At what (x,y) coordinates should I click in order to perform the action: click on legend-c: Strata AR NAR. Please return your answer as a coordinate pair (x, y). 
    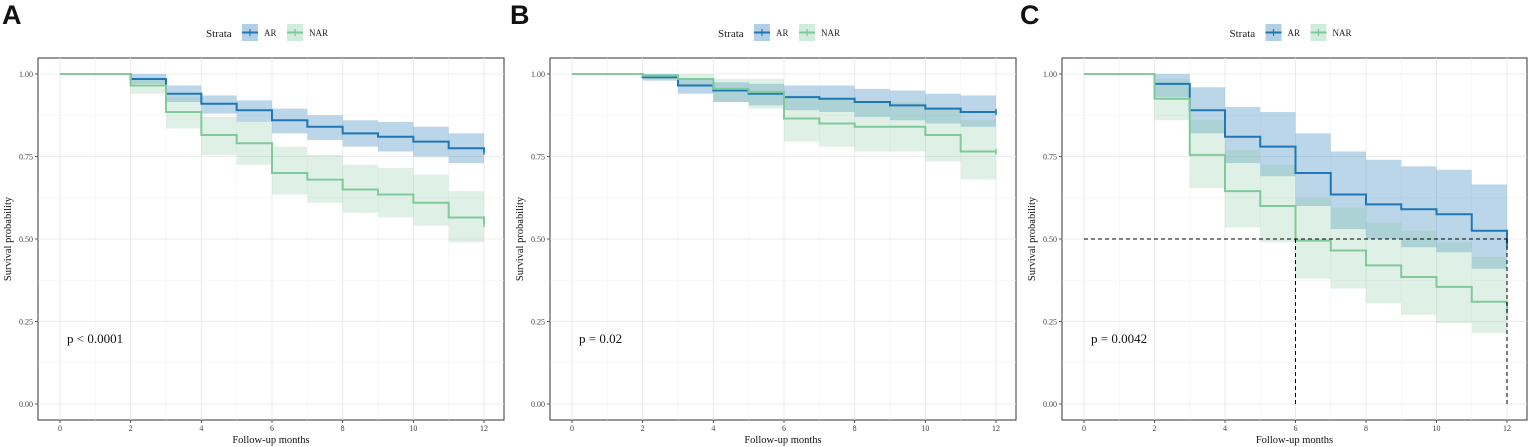
    Looking at the image, I should click on (1291, 32).